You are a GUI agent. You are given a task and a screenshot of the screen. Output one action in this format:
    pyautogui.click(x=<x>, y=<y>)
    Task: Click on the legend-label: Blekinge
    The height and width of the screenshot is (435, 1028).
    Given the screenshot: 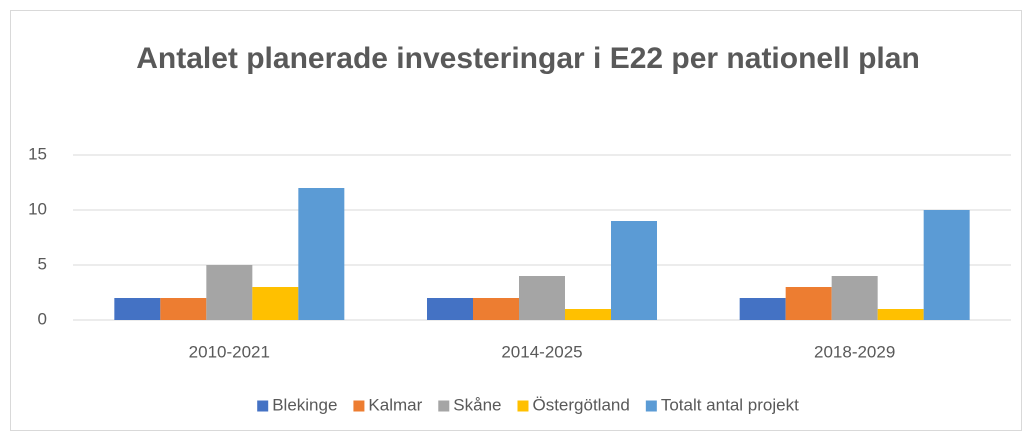 What is the action you would take?
    pyautogui.click(x=304, y=404)
    